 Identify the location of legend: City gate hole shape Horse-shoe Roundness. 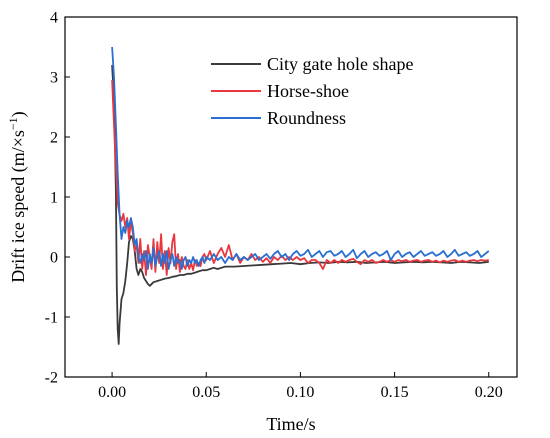
(312, 91).